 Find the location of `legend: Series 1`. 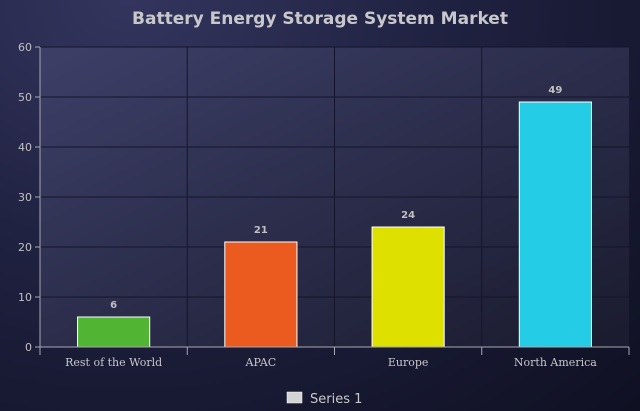

legend: Series 1 is located at coordinates (324, 399).